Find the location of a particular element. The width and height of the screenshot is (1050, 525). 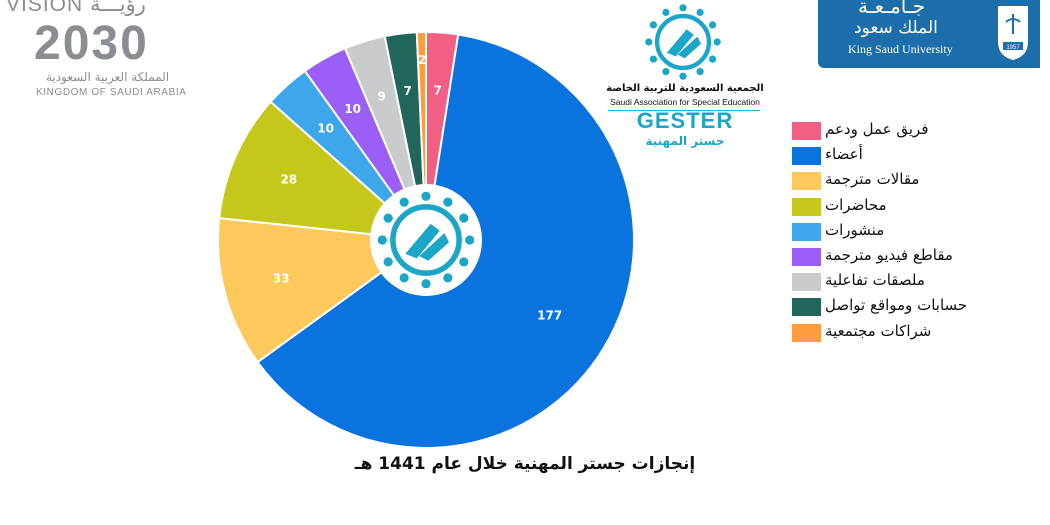

legend-item: مقاطع فيديو مترجمة is located at coordinates (910, 256).